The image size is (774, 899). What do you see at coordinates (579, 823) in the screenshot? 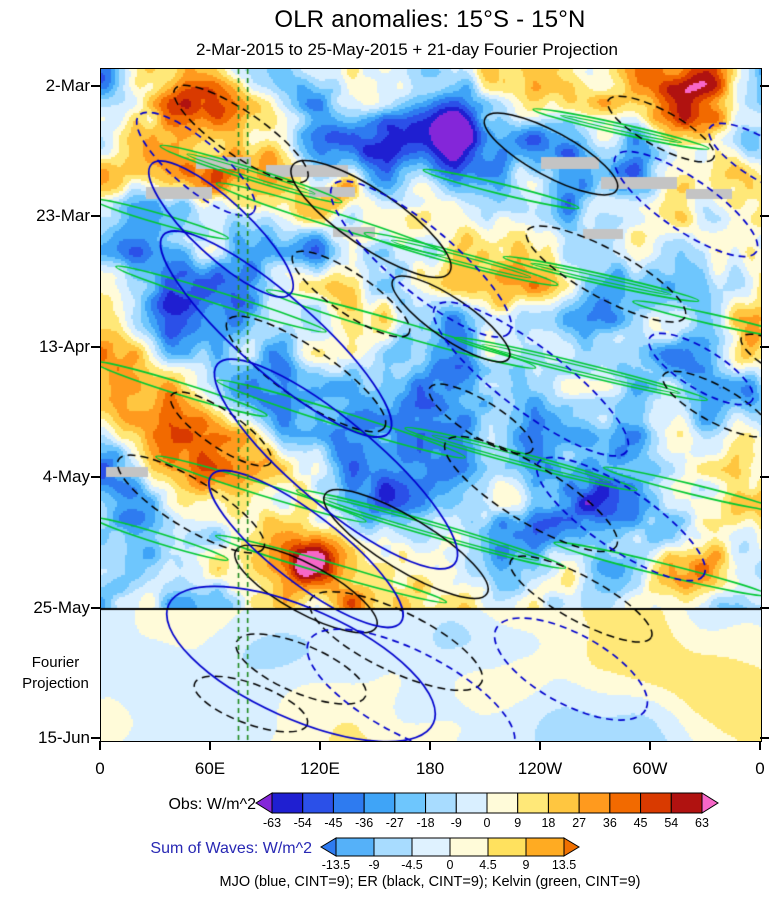
I see `colorbar-tick-label: 27` at bounding box center [579, 823].